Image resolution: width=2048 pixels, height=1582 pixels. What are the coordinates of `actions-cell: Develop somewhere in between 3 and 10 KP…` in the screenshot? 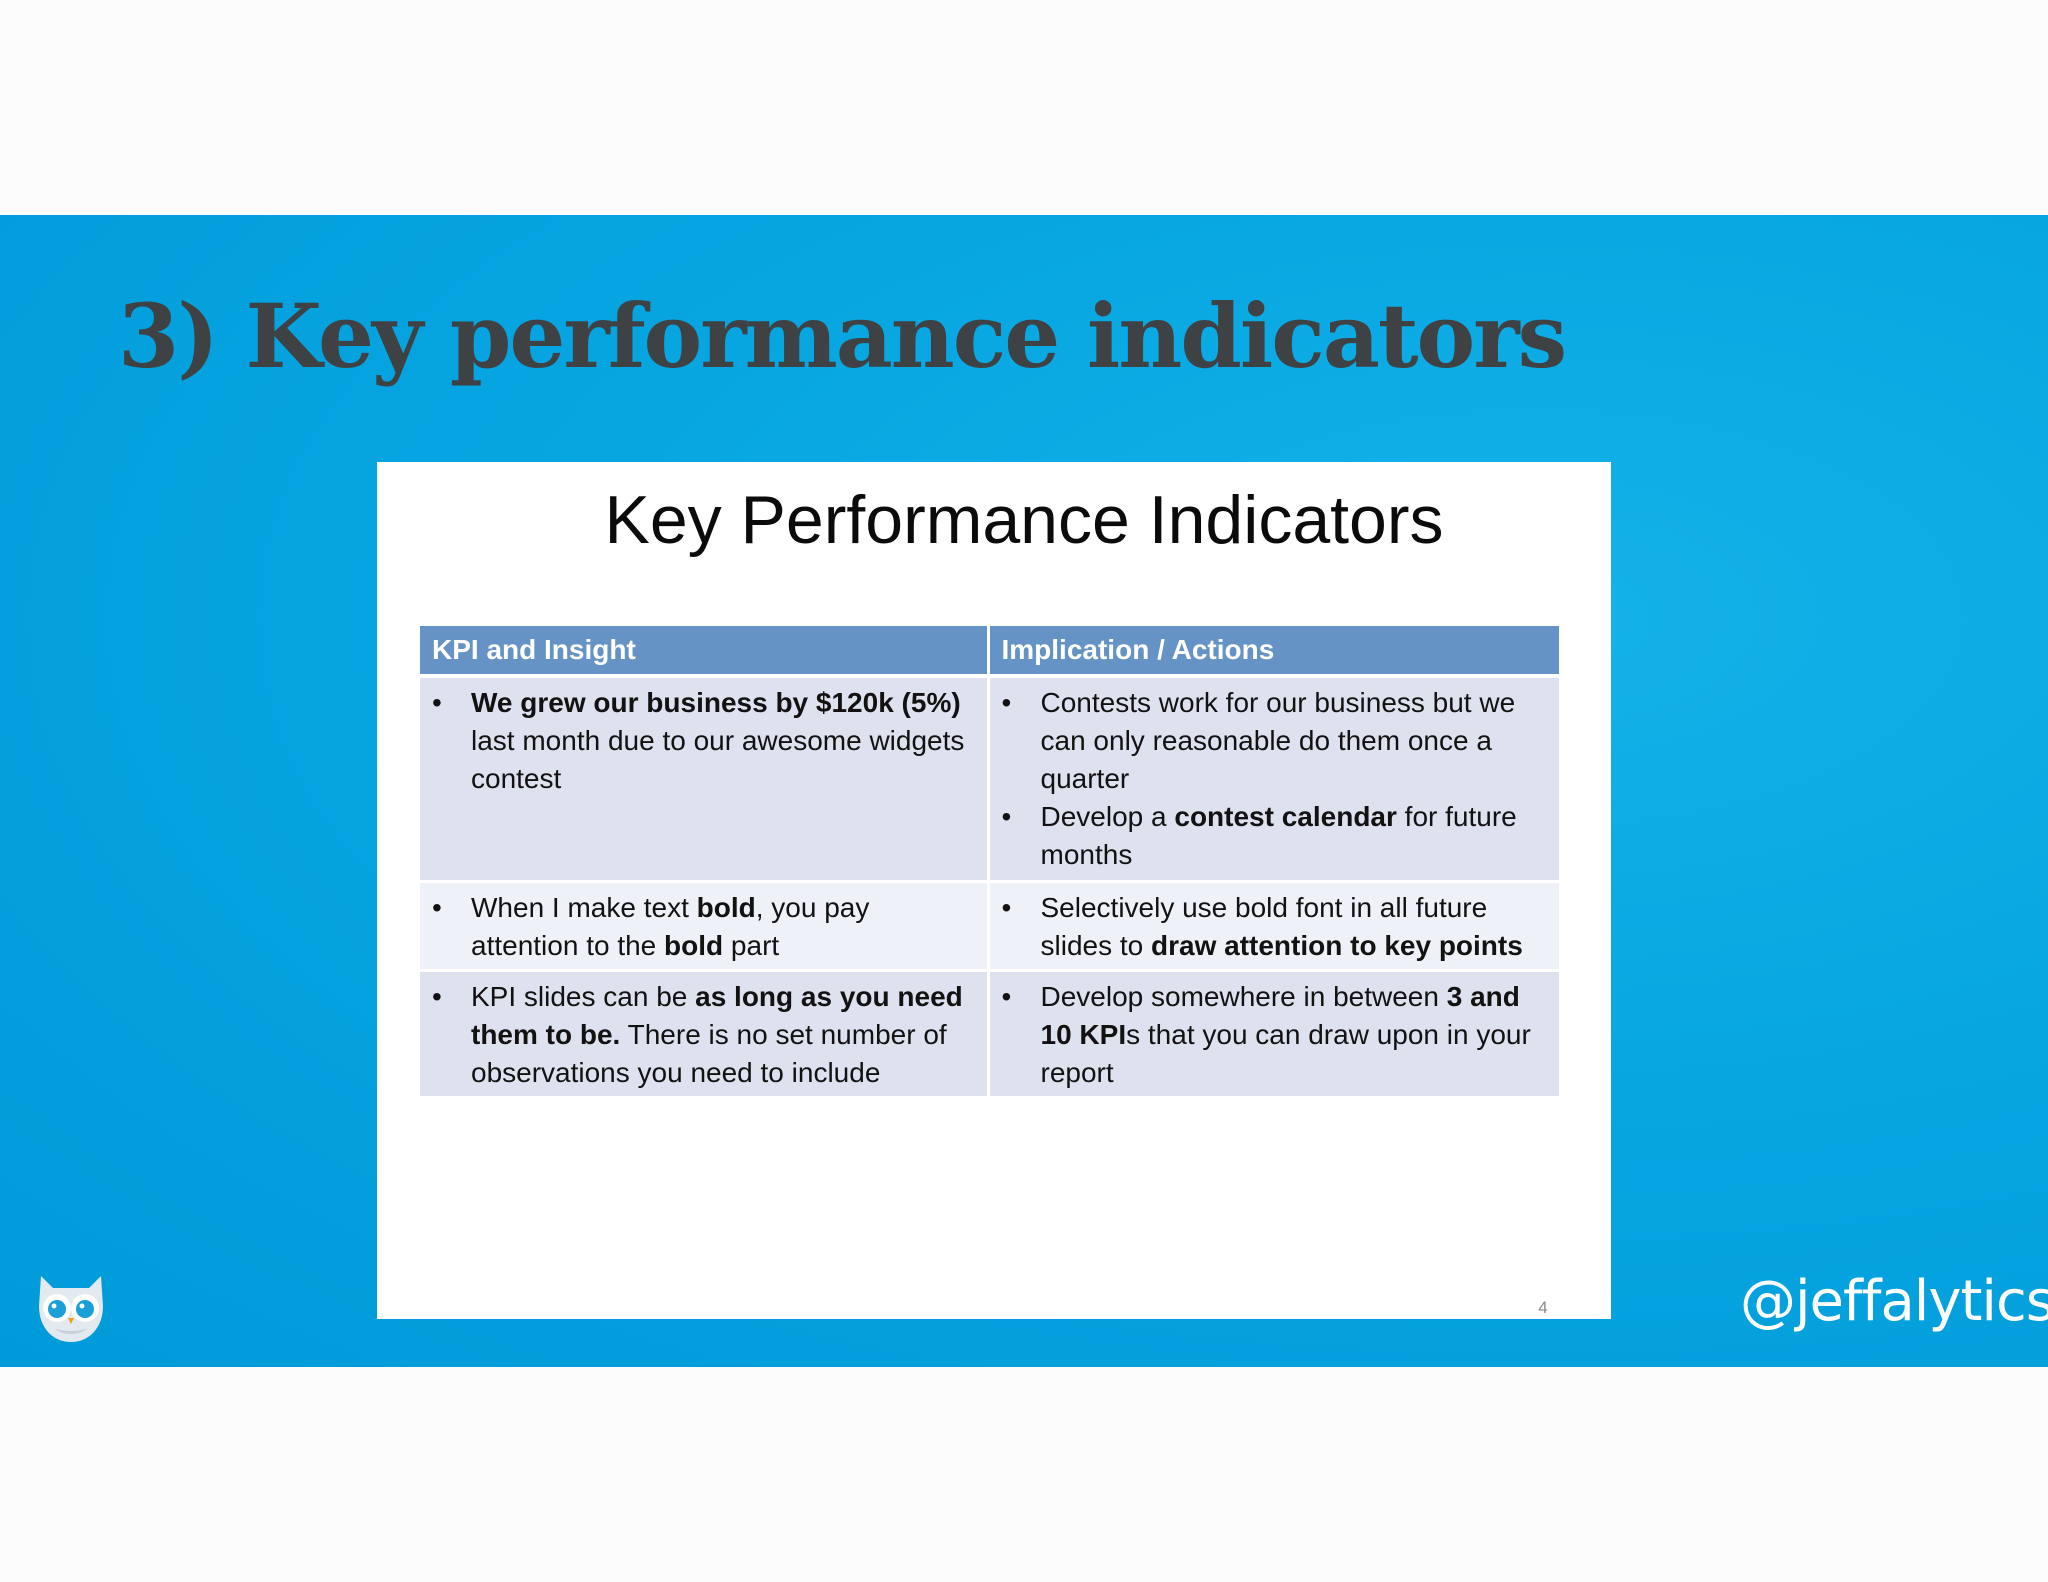 It's located at (1273, 1033).